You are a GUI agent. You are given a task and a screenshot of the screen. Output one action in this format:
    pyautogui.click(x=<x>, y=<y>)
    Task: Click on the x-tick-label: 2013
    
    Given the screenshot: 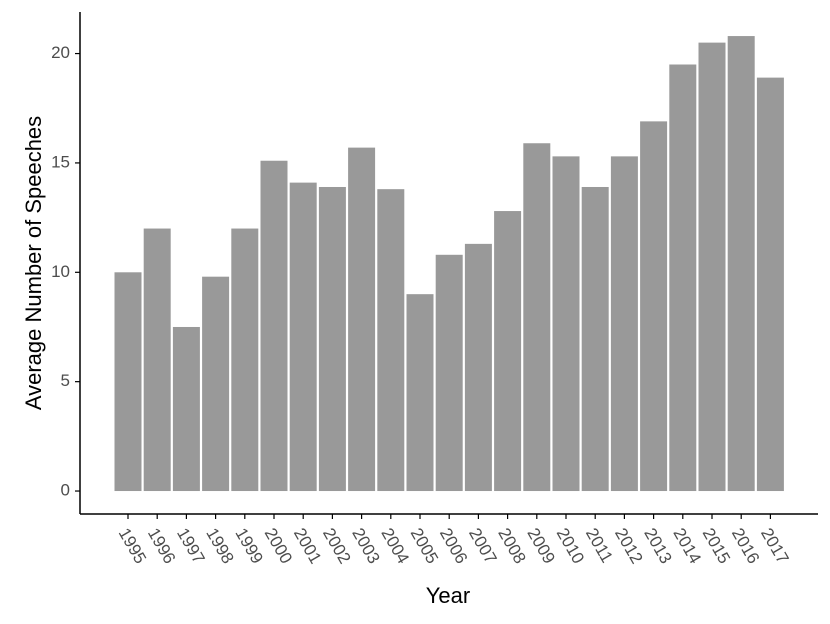 What is the action you would take?
    pyautogui.click(x=657, y=546)
    